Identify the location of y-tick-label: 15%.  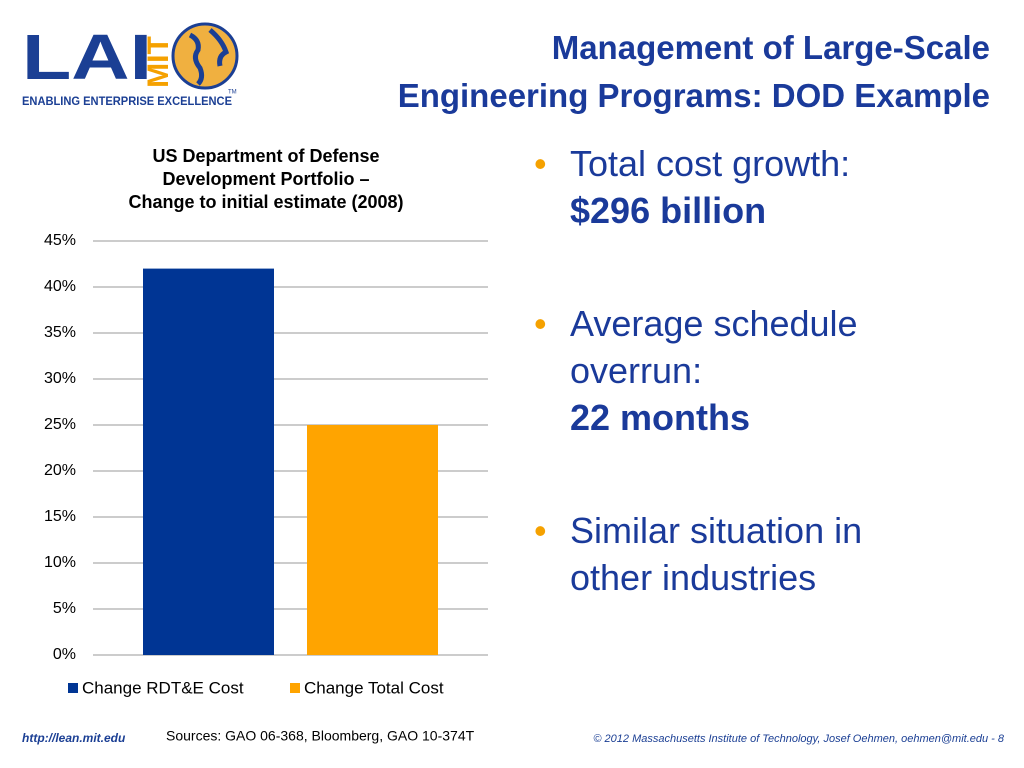
(60, 516).